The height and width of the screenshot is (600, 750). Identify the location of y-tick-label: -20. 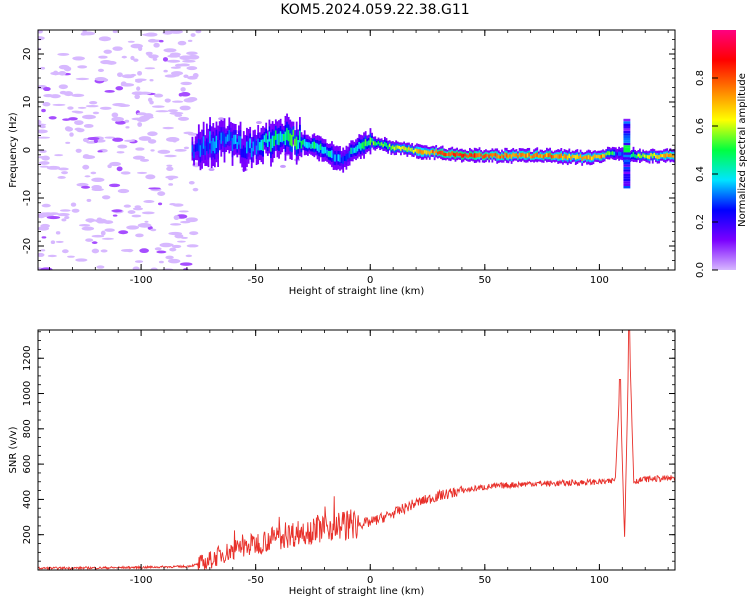
(27, 246).